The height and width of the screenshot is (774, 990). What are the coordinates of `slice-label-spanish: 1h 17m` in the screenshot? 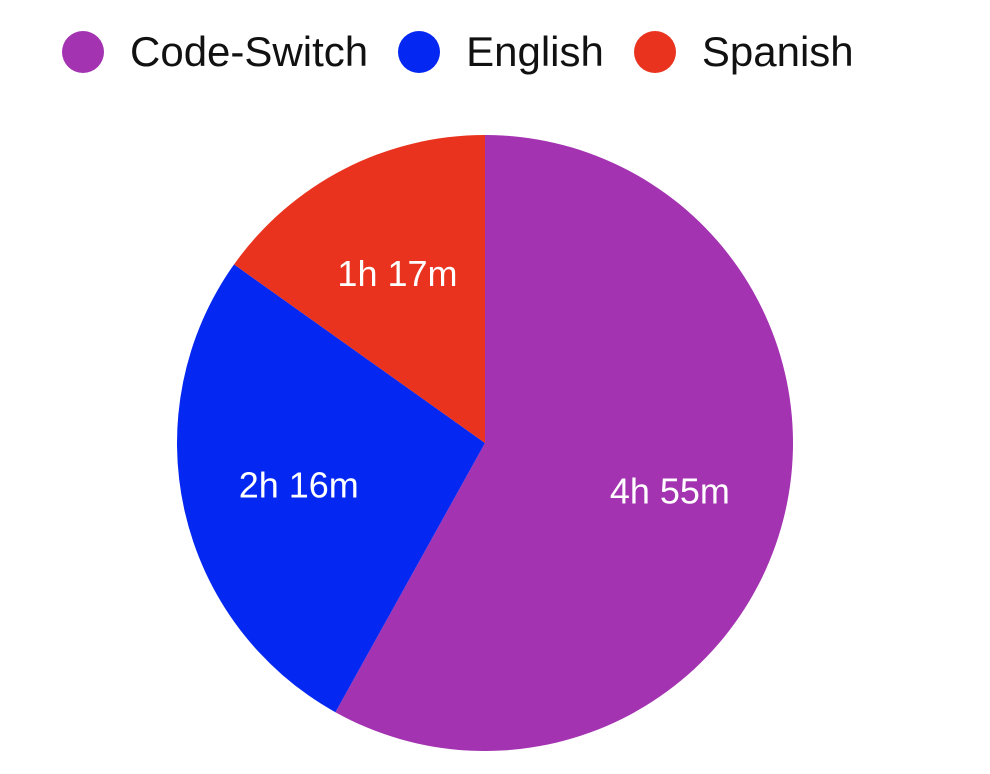 It's located at (397, 273).